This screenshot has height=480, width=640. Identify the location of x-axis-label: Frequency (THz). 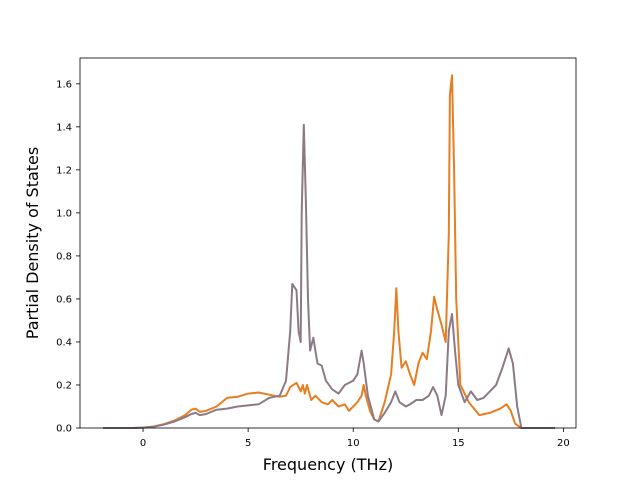
(328, 464).